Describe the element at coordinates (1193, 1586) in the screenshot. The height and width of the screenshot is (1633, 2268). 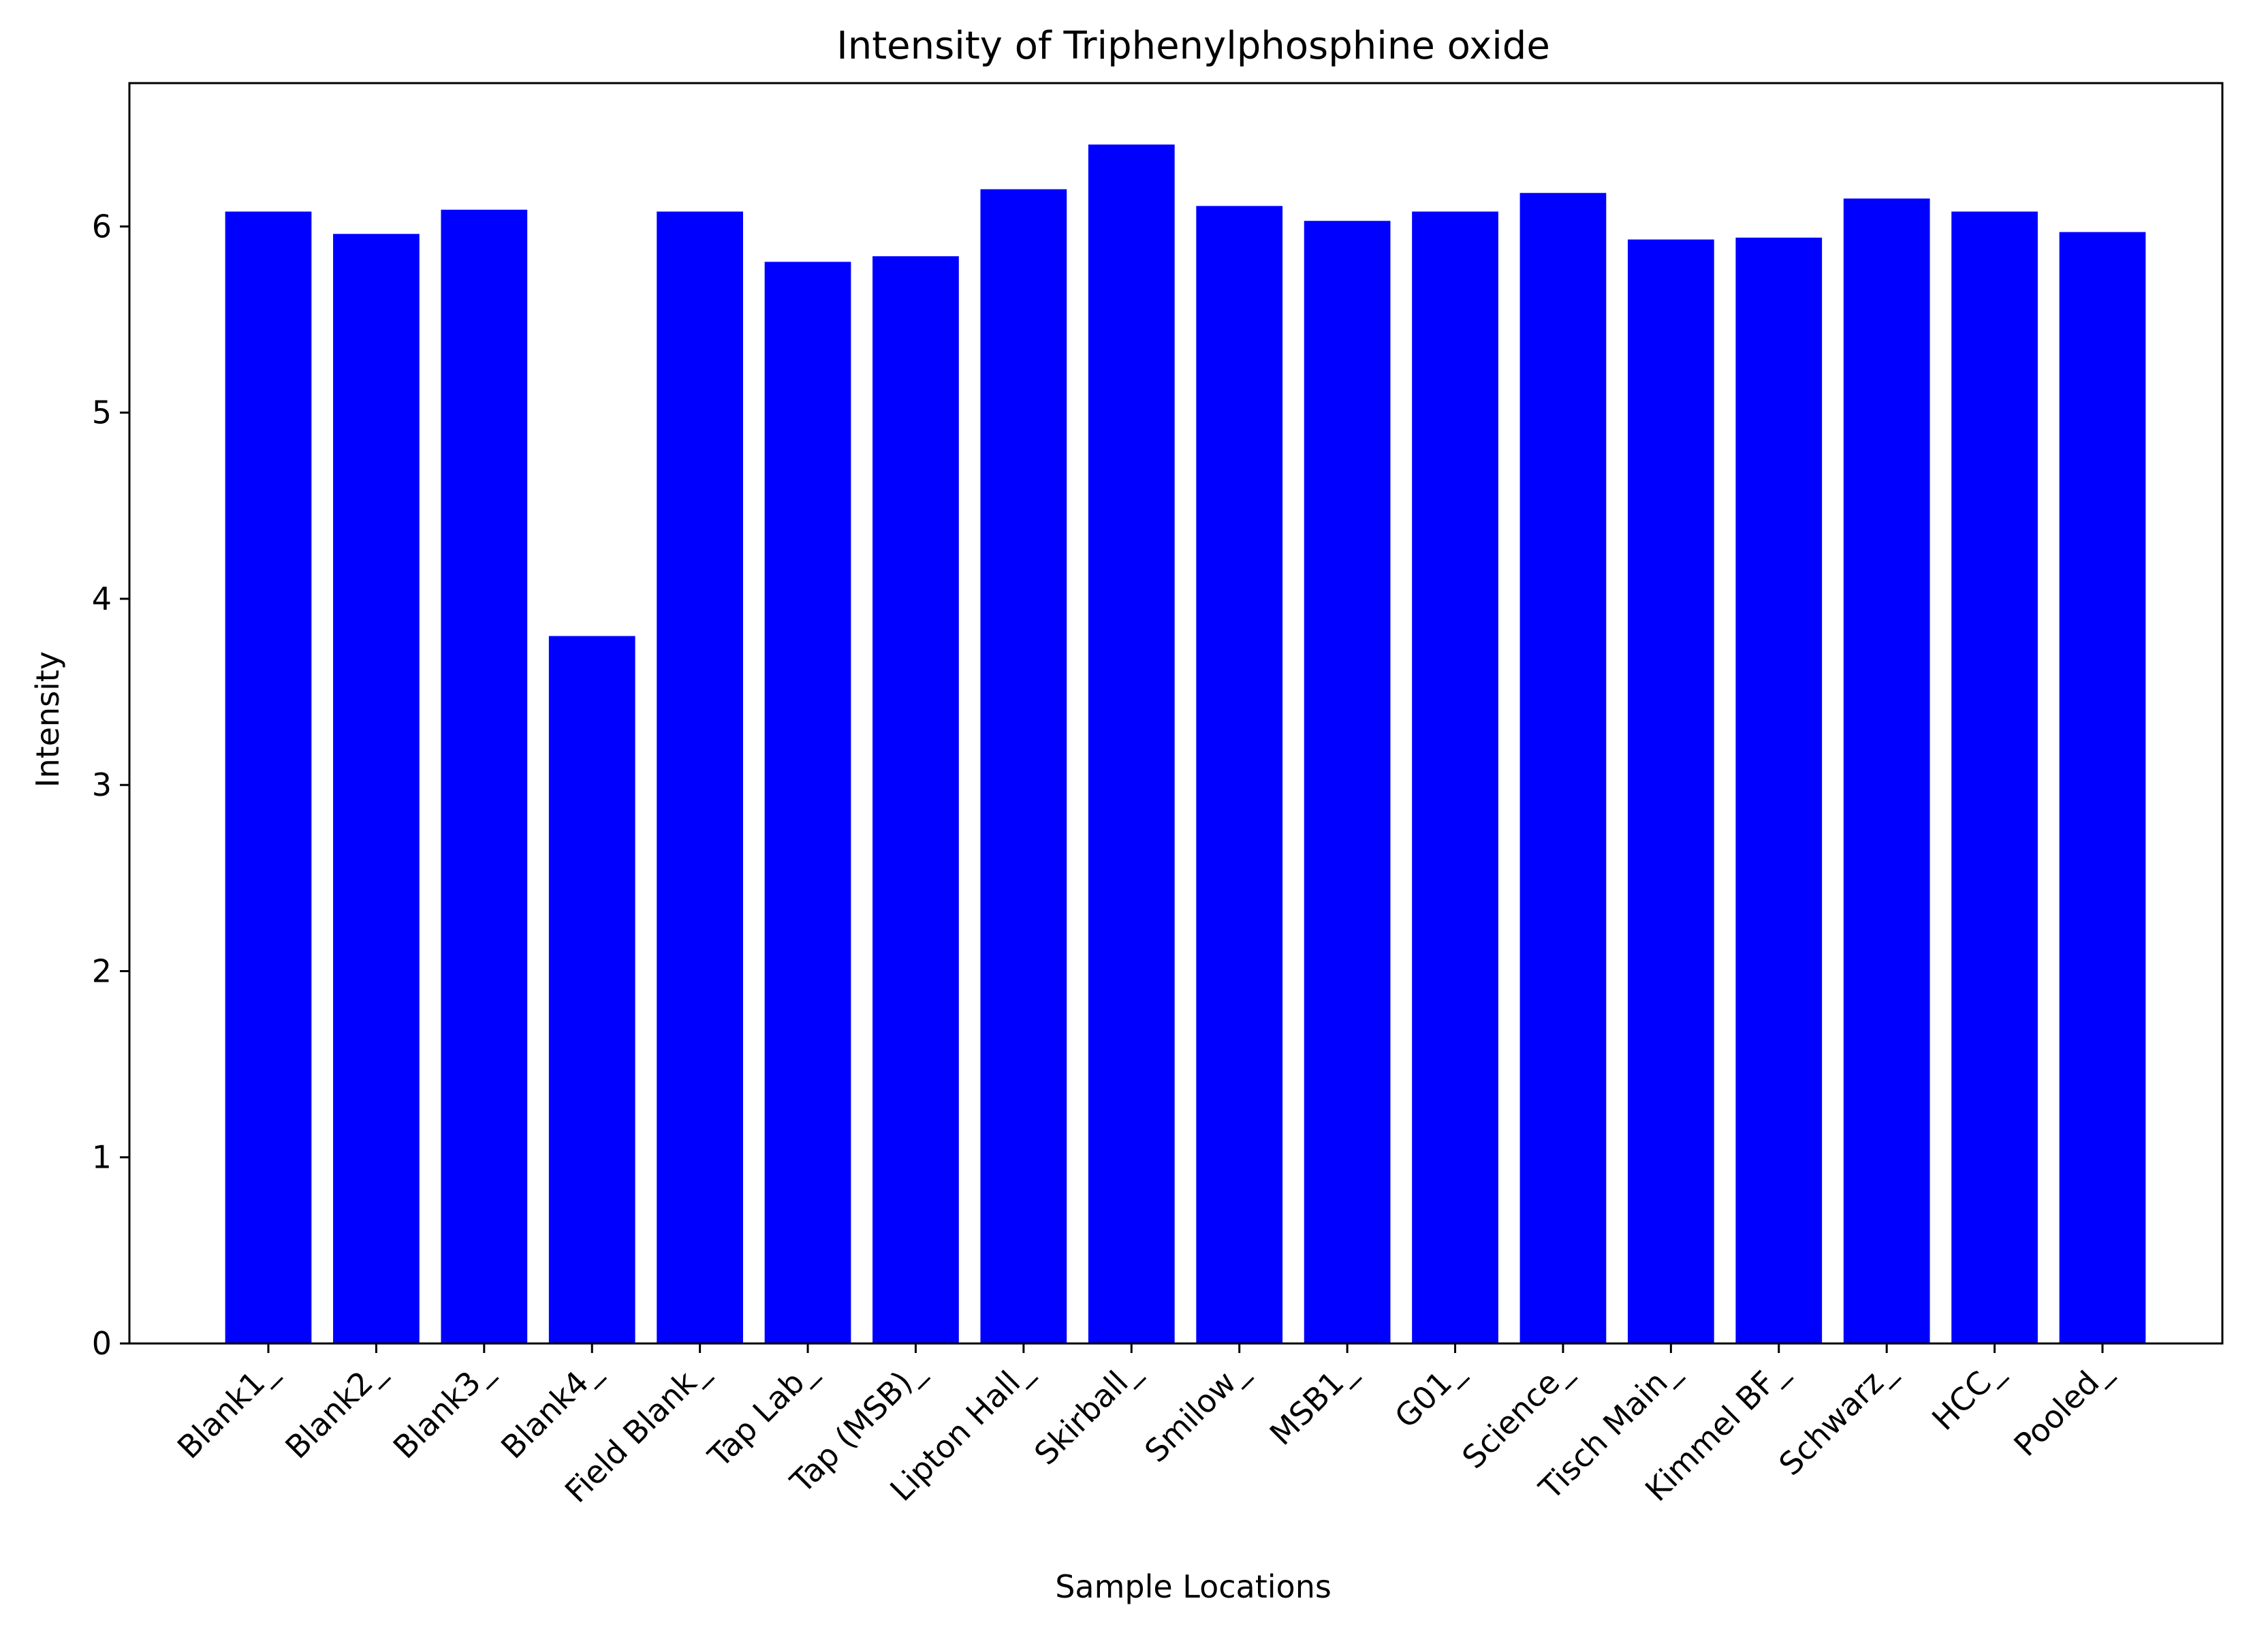
I see `x-axis-label: Sample Locations` at that location.